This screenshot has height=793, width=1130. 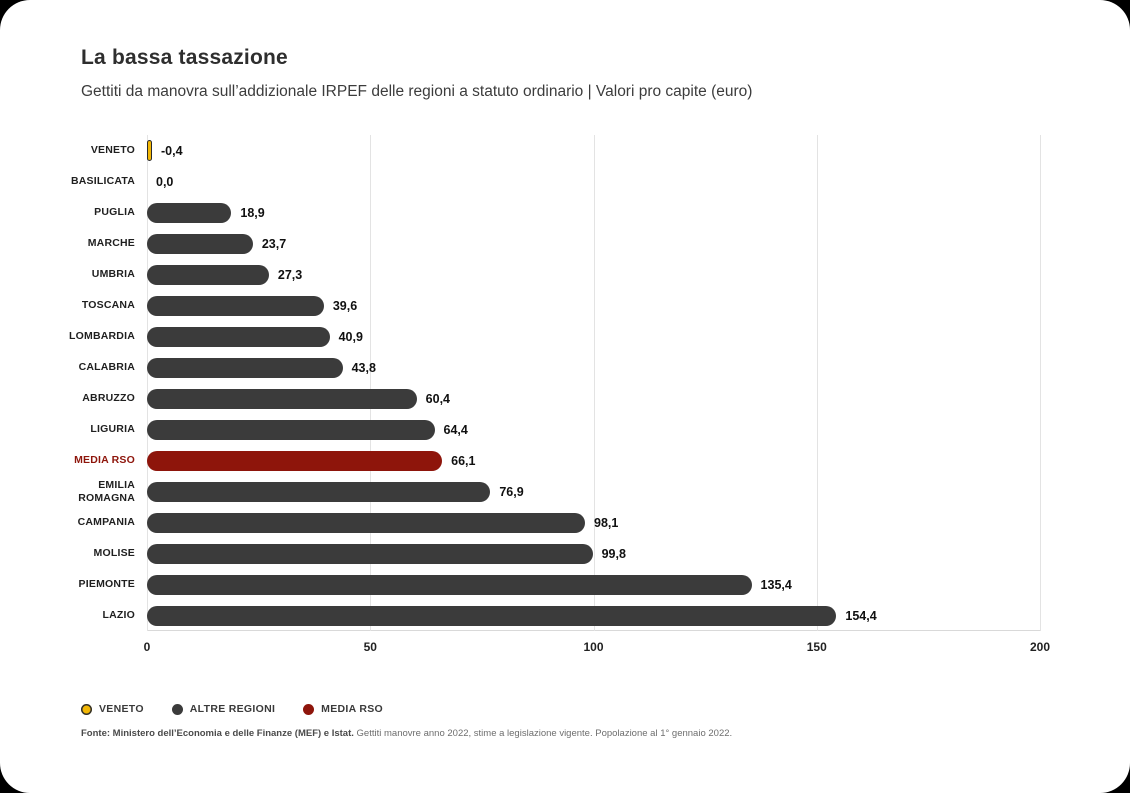 I want to click on bar-row: LAZIO 154,4, so click(x=550, y=615).